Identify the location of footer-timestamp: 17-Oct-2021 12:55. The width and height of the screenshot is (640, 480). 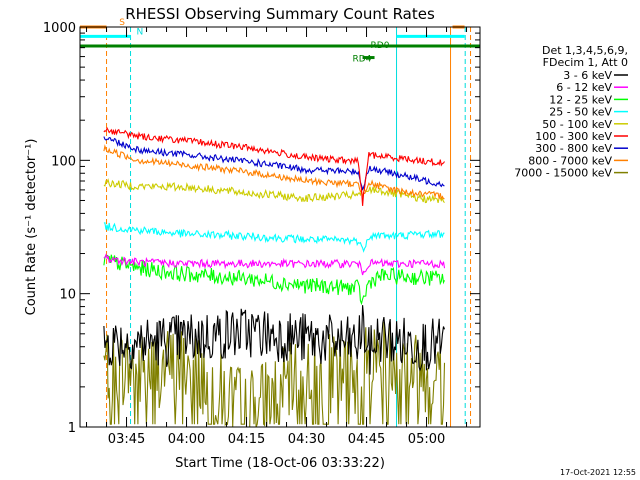
(598, 472).